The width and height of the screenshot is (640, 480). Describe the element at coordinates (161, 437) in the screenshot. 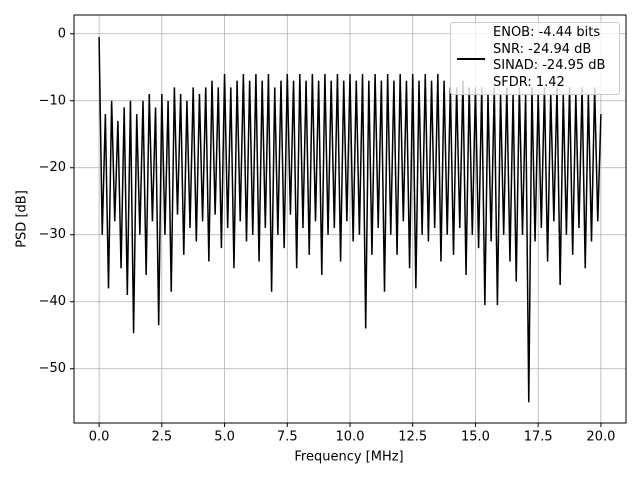

I see `x-tick-label: 2.5` at that location.